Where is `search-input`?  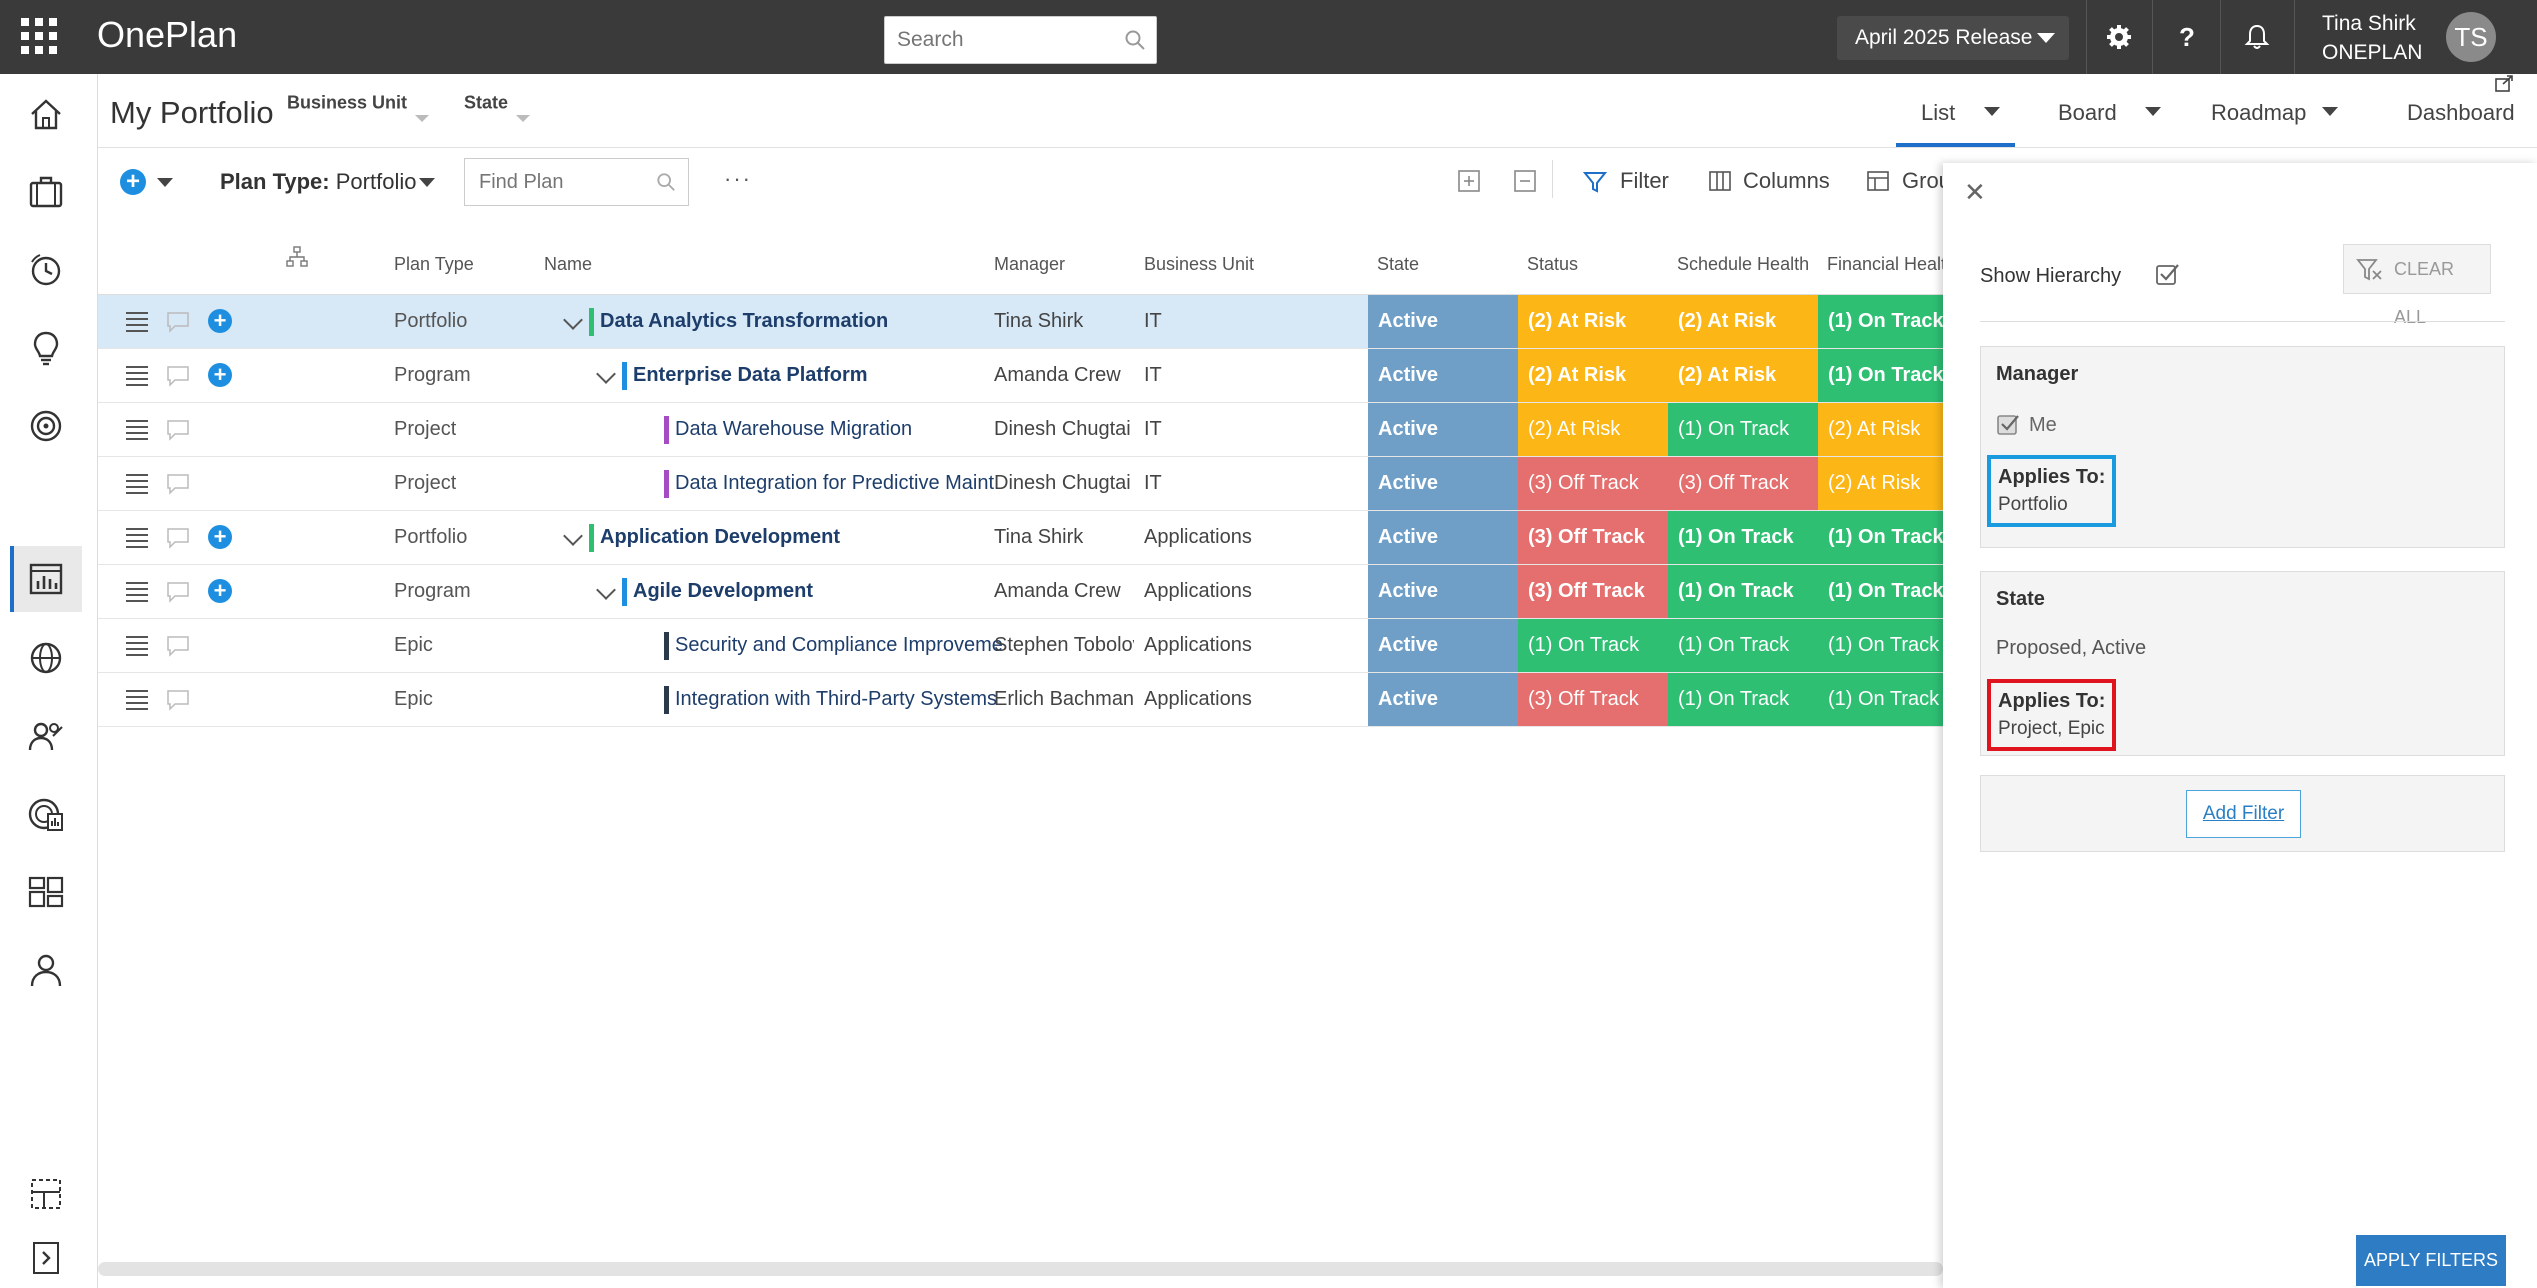 search-input is located at coordinates (995, 40).